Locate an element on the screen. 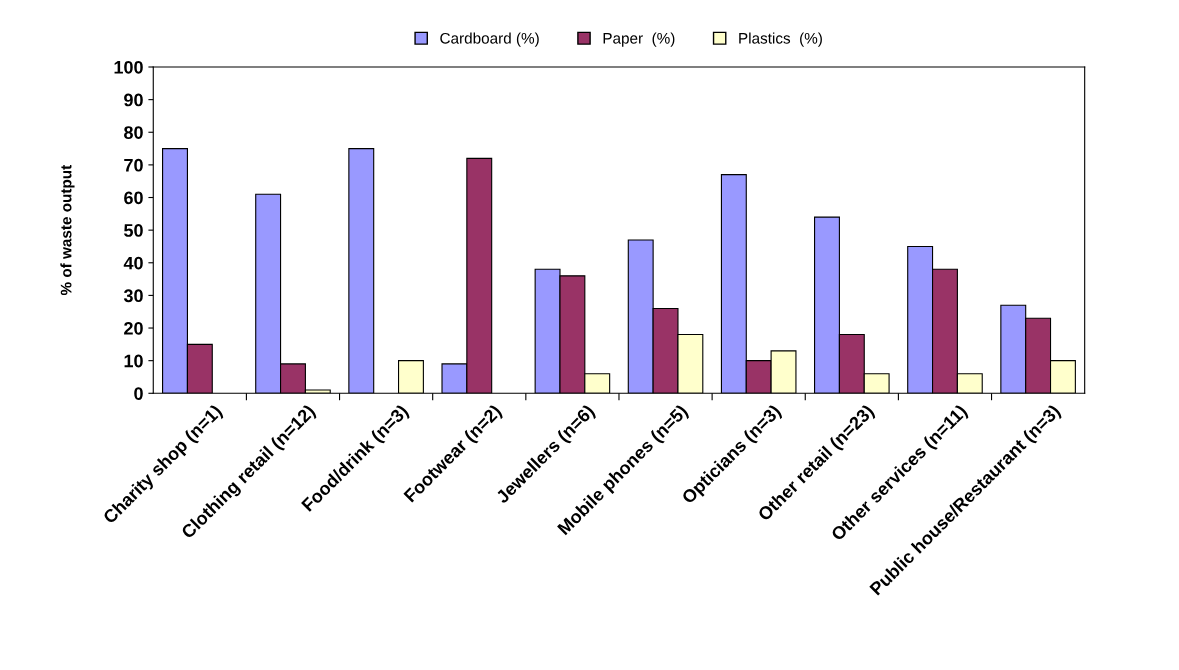 The height and width of the screenshot is (670, 1179). y-tick-label: 100 is located at coordinates (128, 67).